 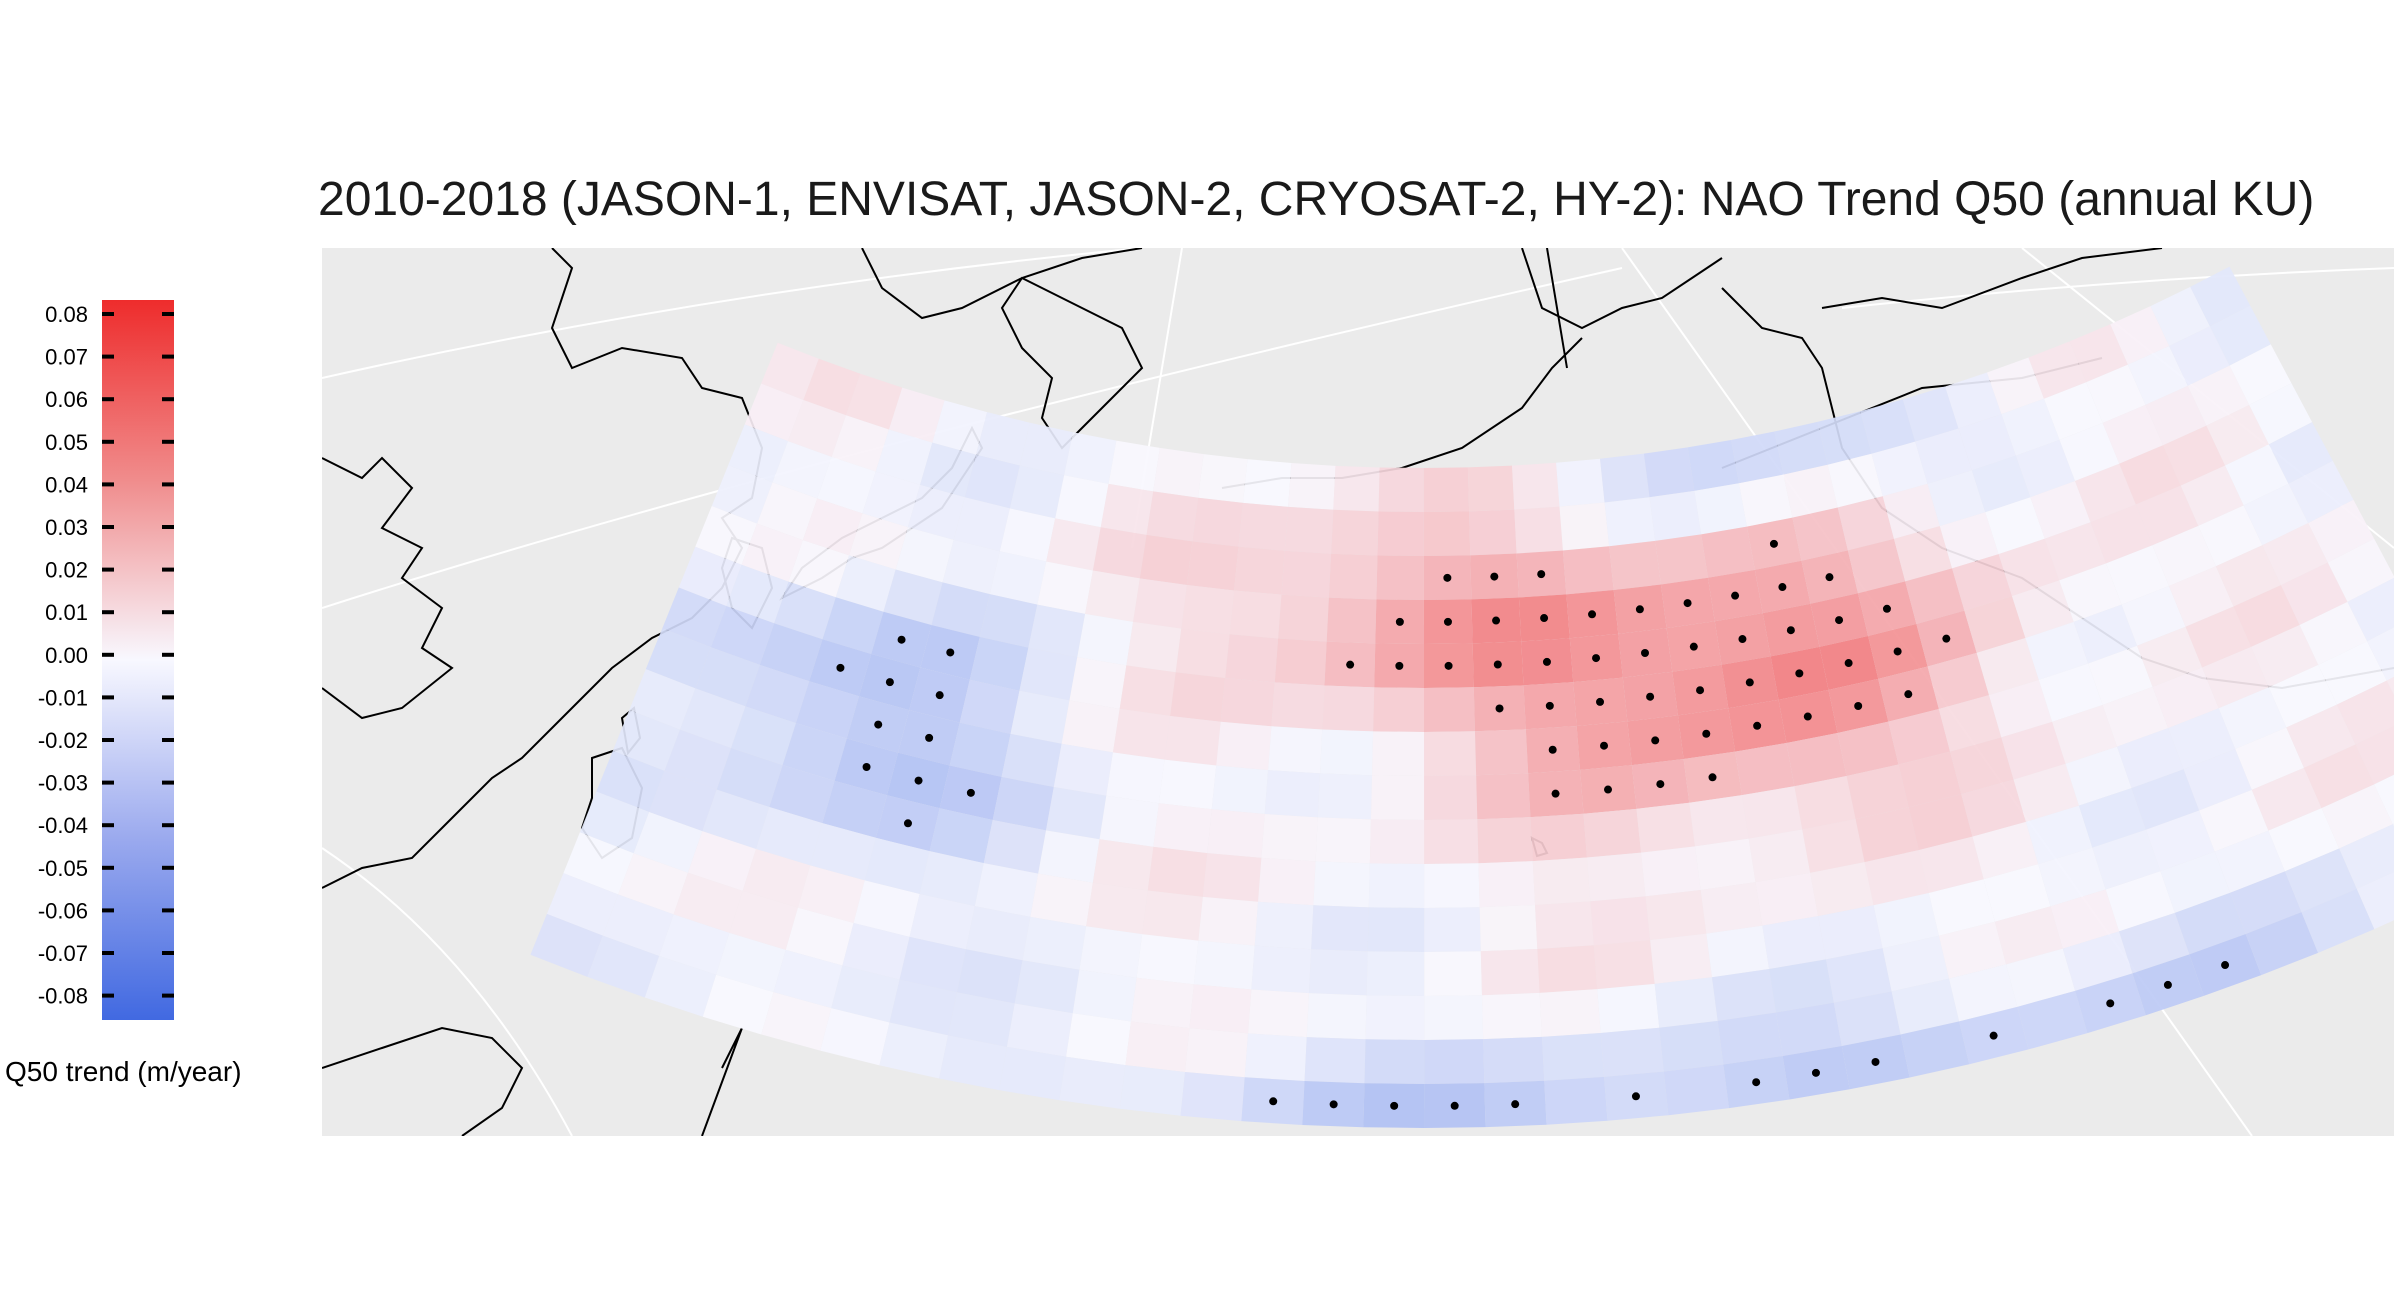 What do you see at coordinates (66, 357) in the screenshot?
I see `legend-tick-label: 0.07` at bounding box center [66, 357].